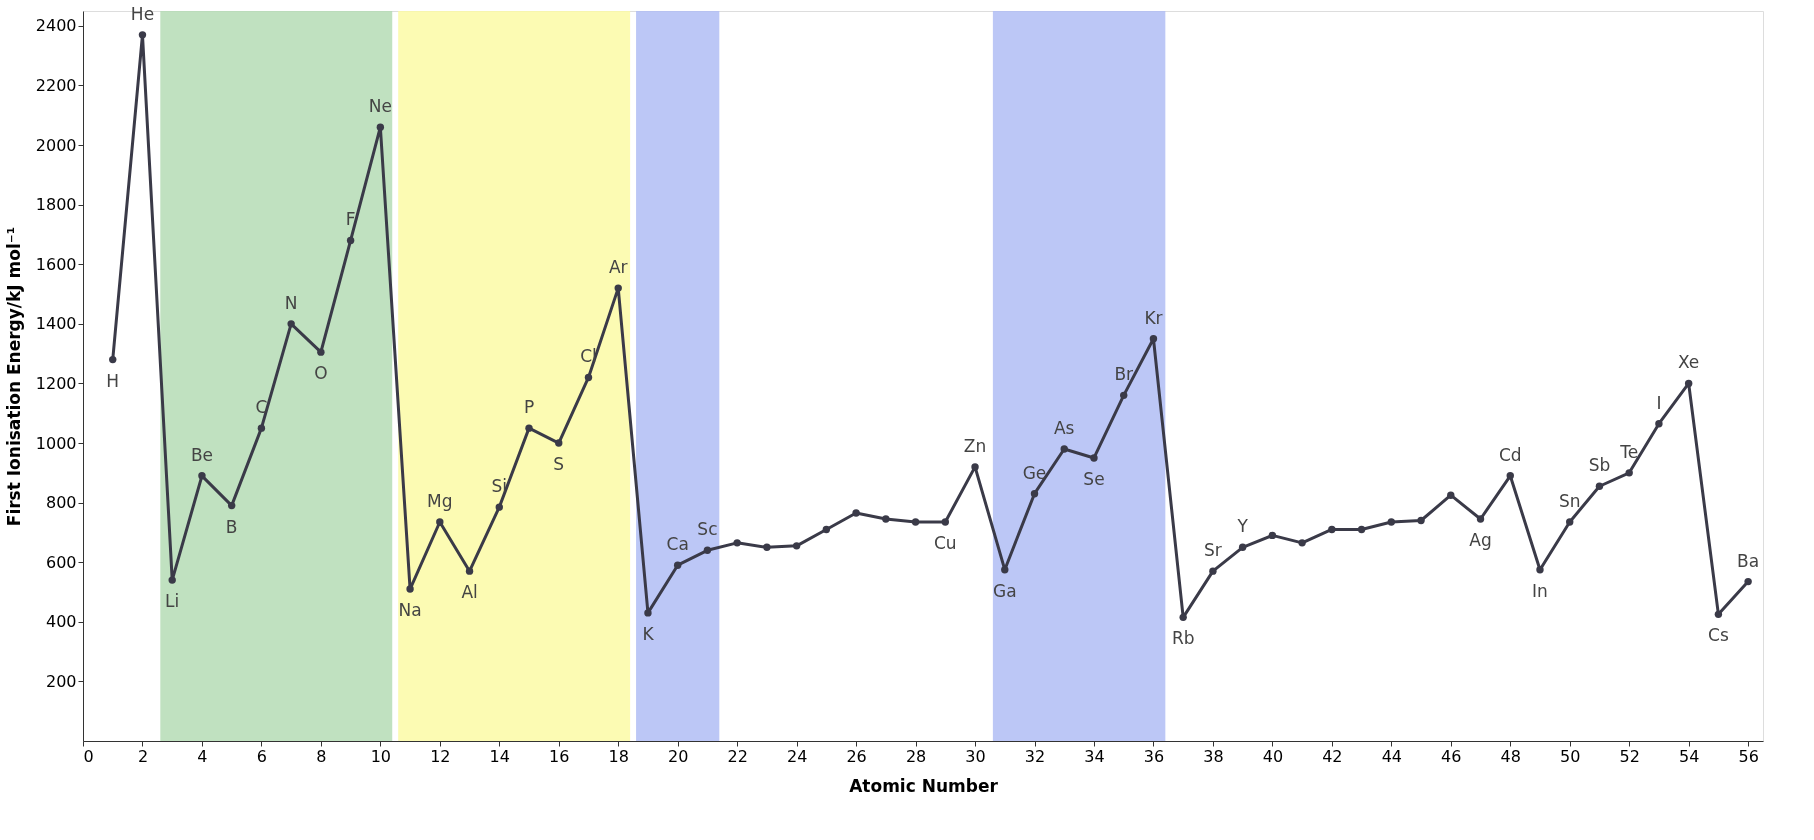 The image size is (1814, 840). I want to click on annotation: N, so click(291, 302).